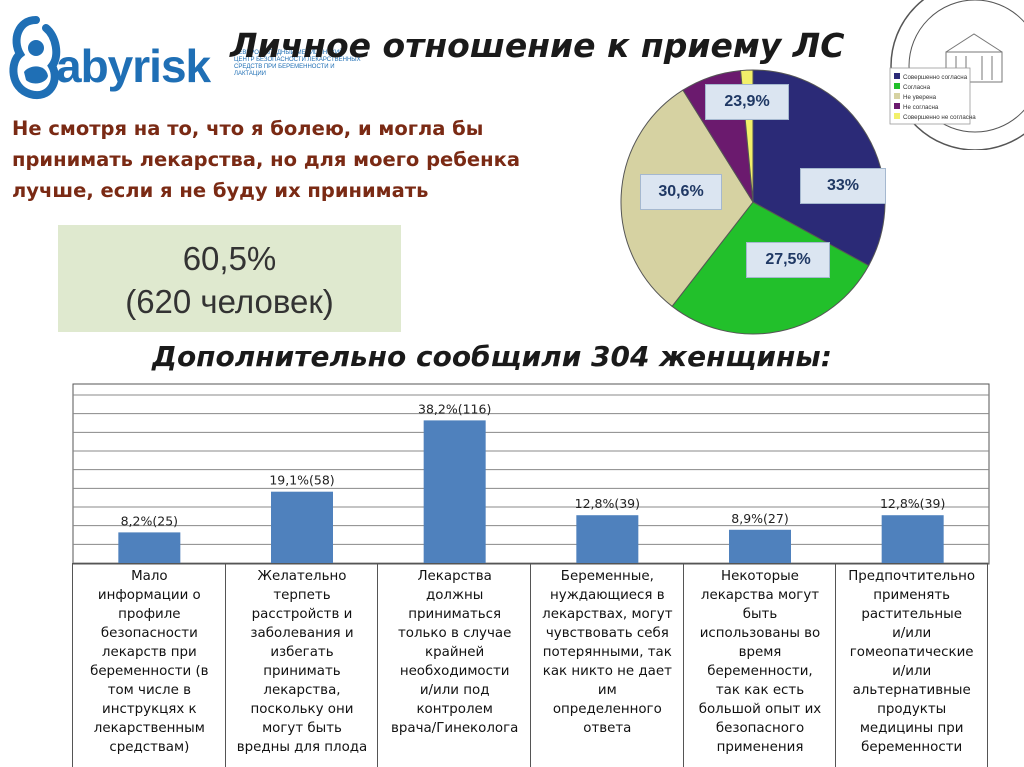 The image size is (1024, 767). I want to click on pie-label-unsure: 30,6%, so click(681, 192).